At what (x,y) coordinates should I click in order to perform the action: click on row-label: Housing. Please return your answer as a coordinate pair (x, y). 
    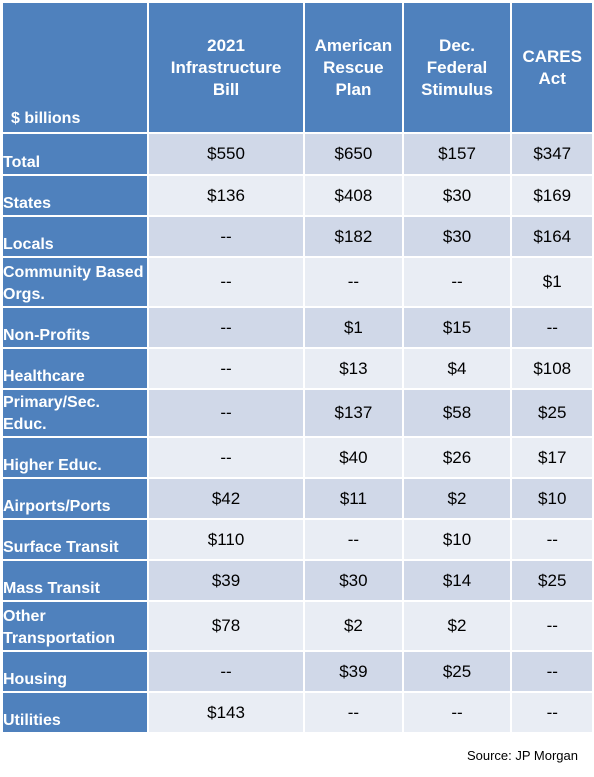
    Looking at the image, I should click on (75, 671).